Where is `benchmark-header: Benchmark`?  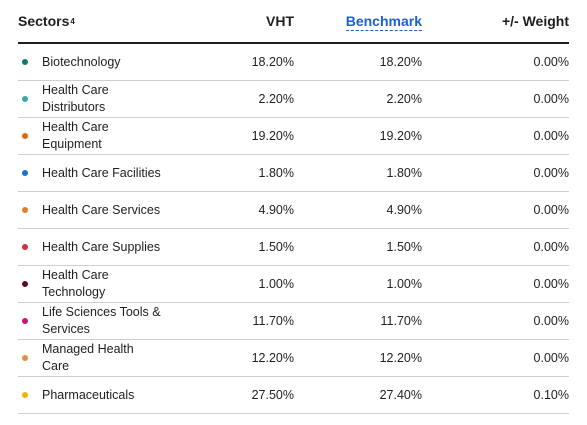
benchmark-header: Benchmark is located at coordinates (358, 22).